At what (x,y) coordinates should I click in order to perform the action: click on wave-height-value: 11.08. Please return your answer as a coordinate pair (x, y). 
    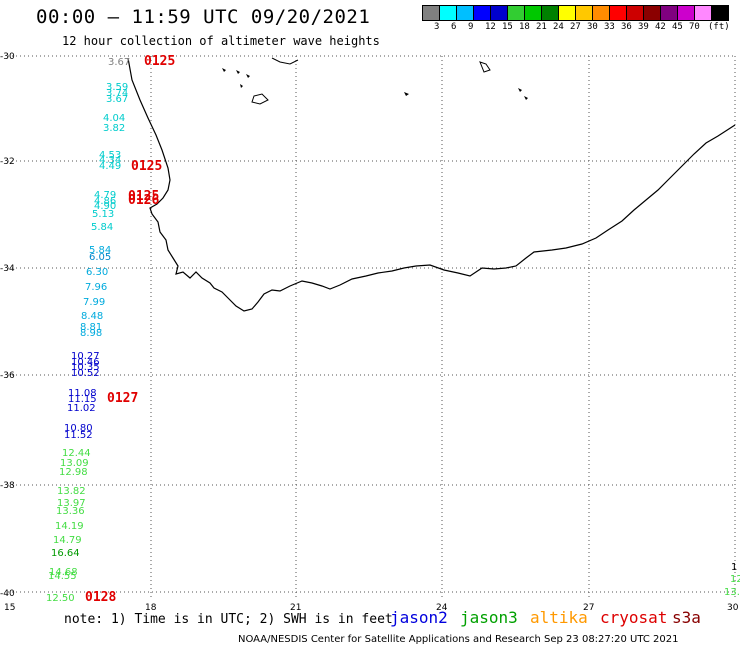
    Looking at the image, I should click on (82, 393).